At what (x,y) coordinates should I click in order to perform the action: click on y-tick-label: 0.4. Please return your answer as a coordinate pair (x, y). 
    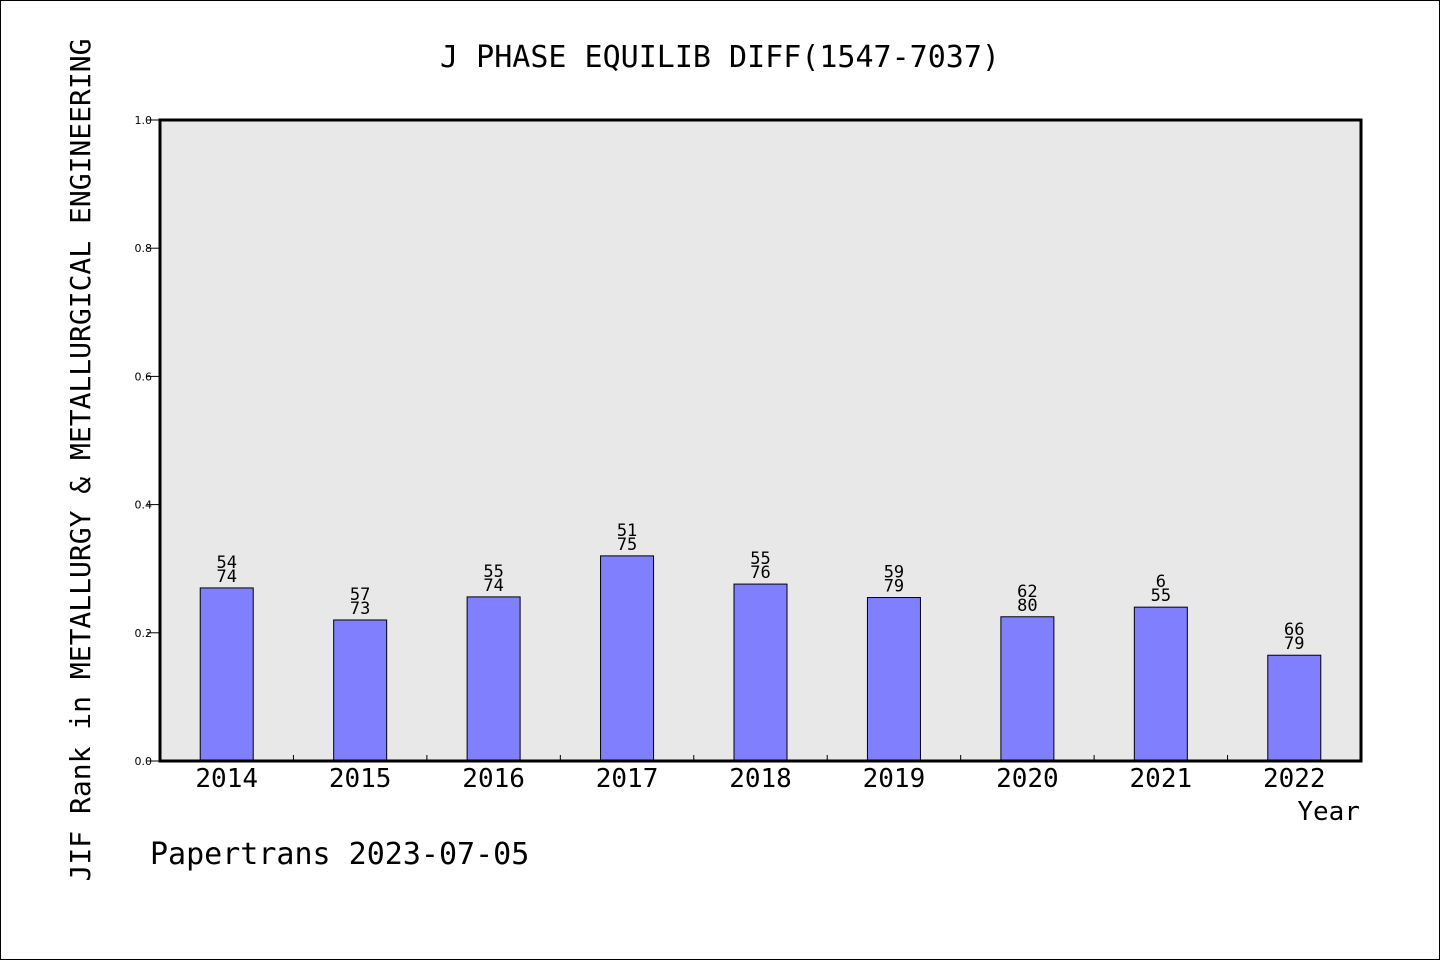
    Looking at the image, I should click on (144, 505).